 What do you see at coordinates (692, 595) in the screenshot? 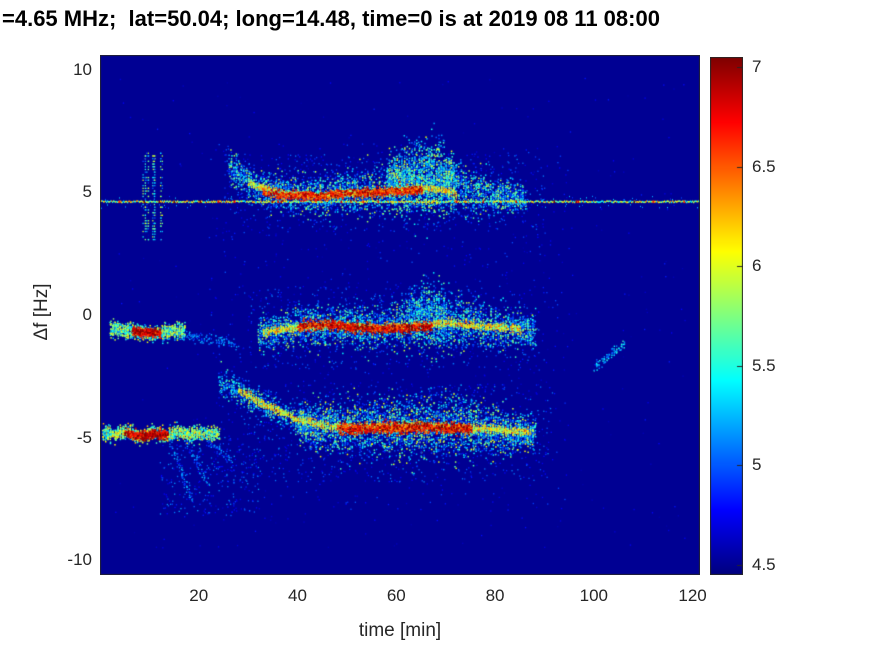
I see `x-tick-label: 120` at bounding box center [692, 595].